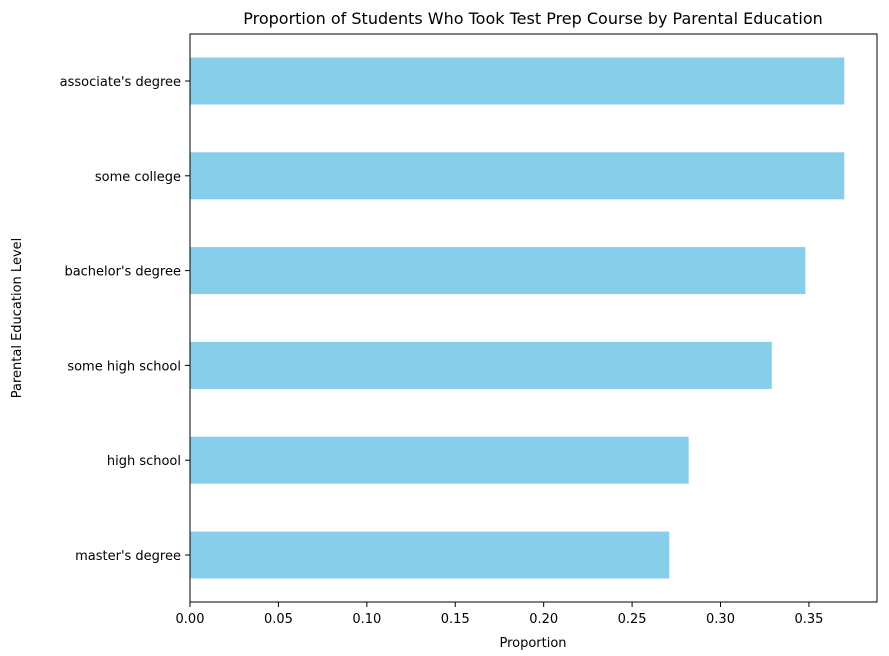 The image size is (889, 656). Describe the element at coordinates (366, 619) in the screenshot. I see `x-tick-label: 0.10` at that location.